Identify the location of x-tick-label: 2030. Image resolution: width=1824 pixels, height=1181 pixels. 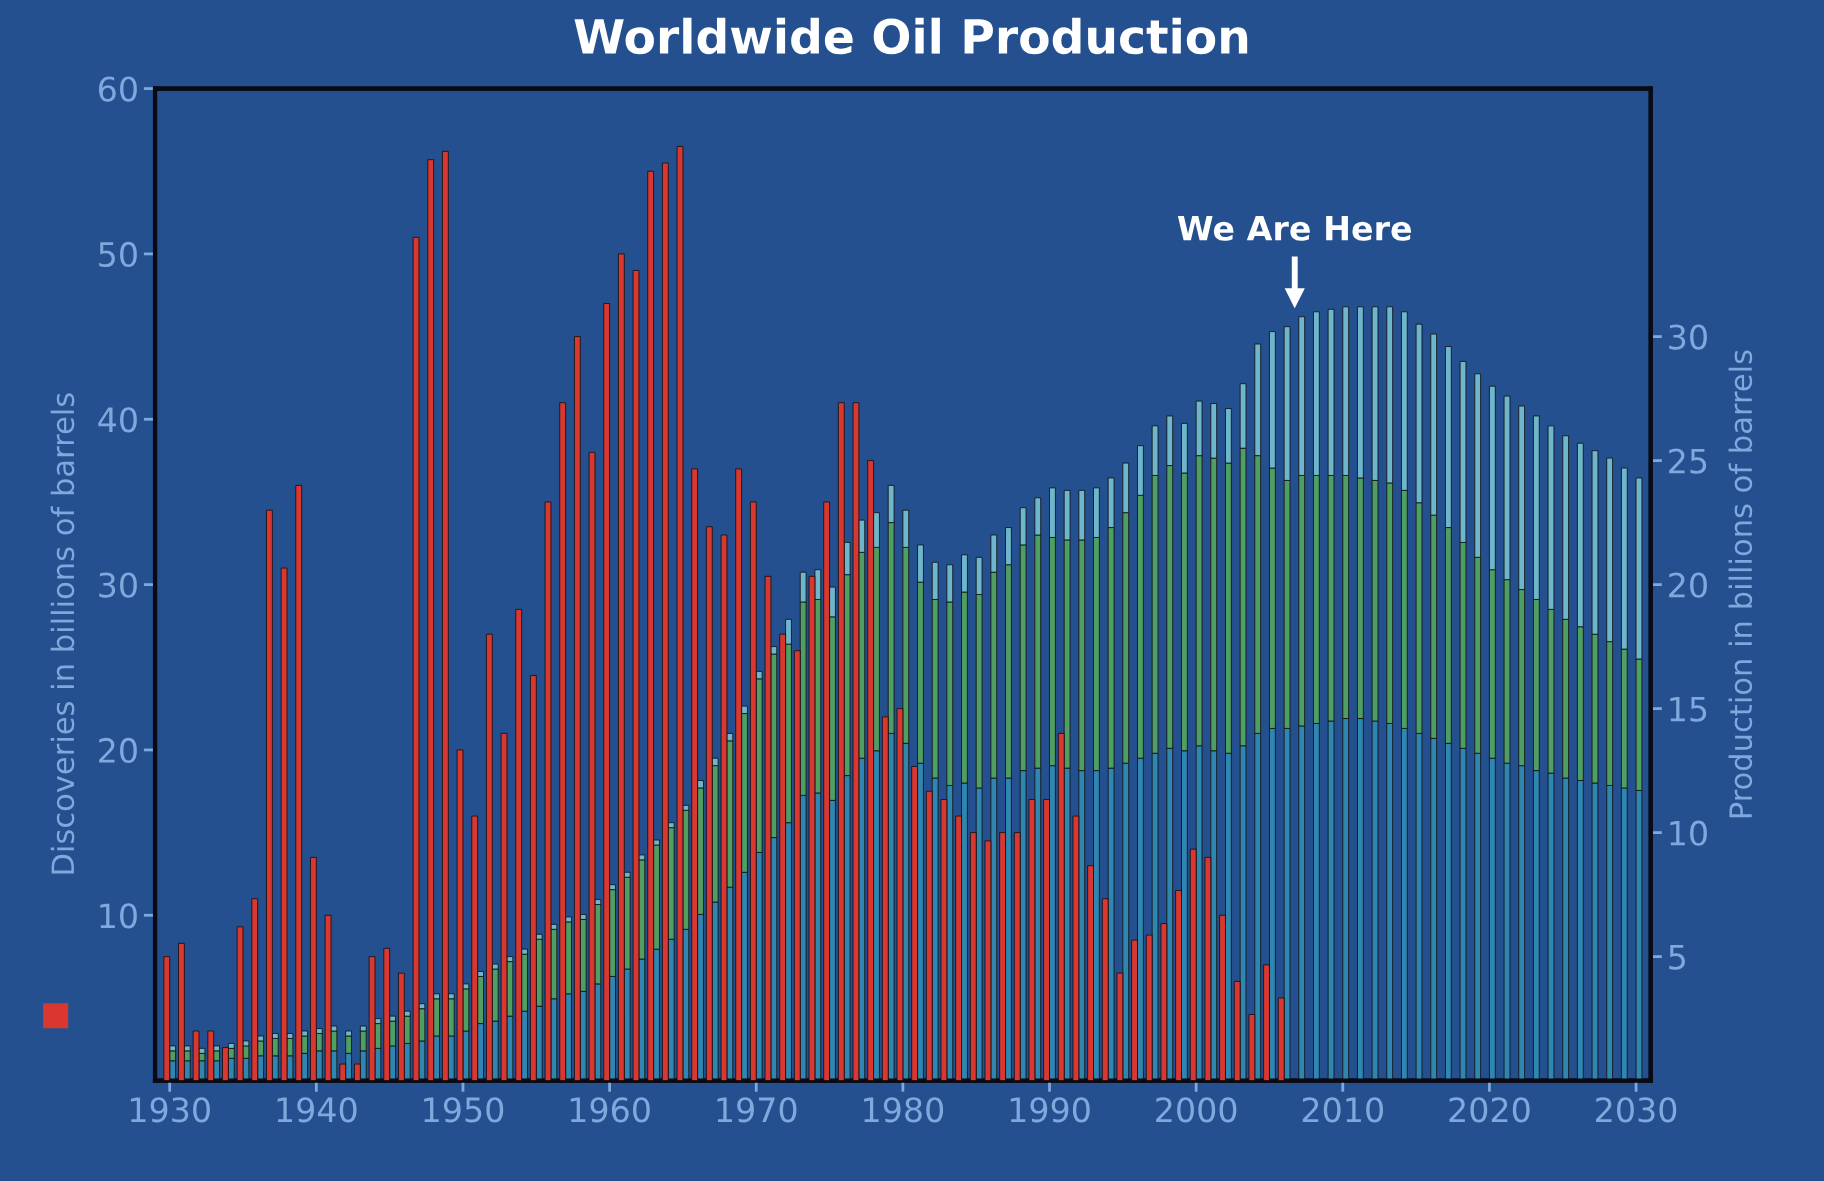
(1636, 1110).